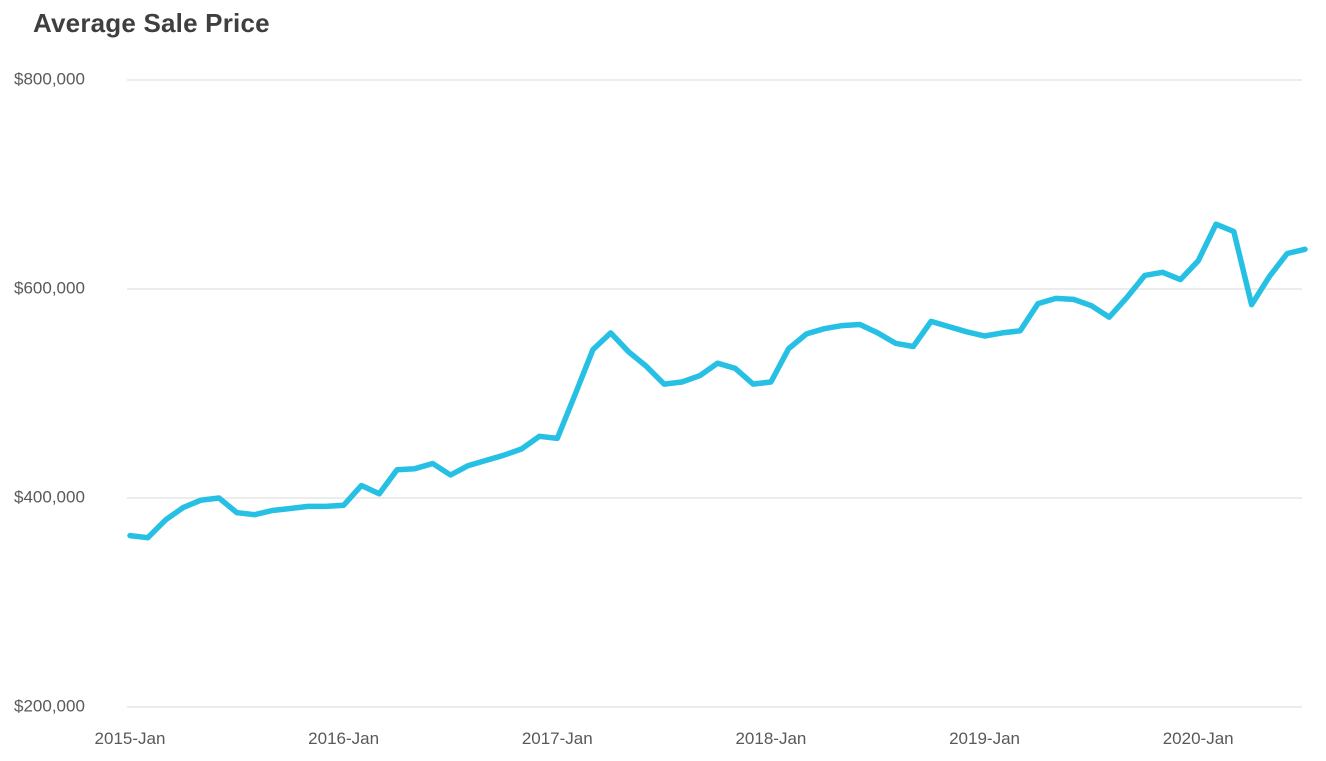  Describe the element at coordinates (344, 738) in the screenshot. I see `x-axis-tick-label: 2016-Jan` at that location.